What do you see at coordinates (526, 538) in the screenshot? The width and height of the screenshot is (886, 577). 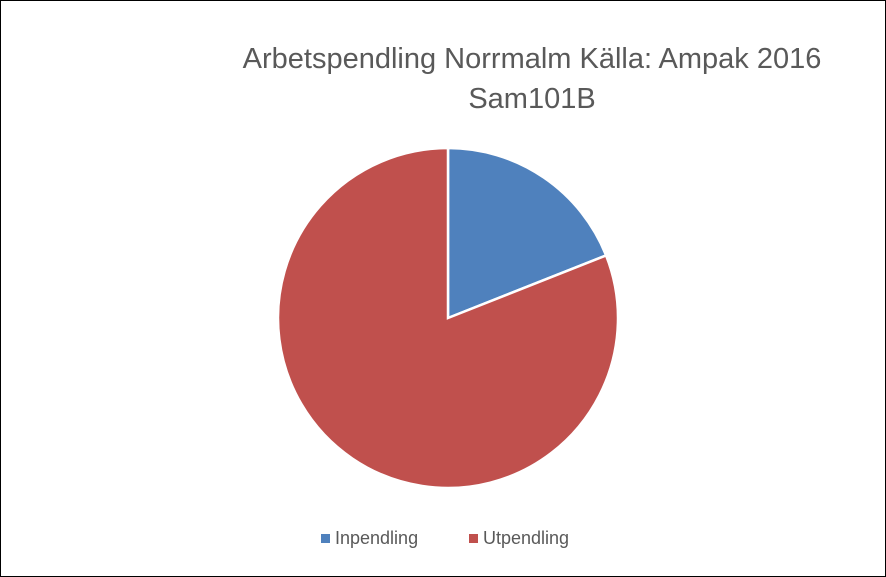 I see `legend-label: Utpendling` at bounding box center [526, 538].